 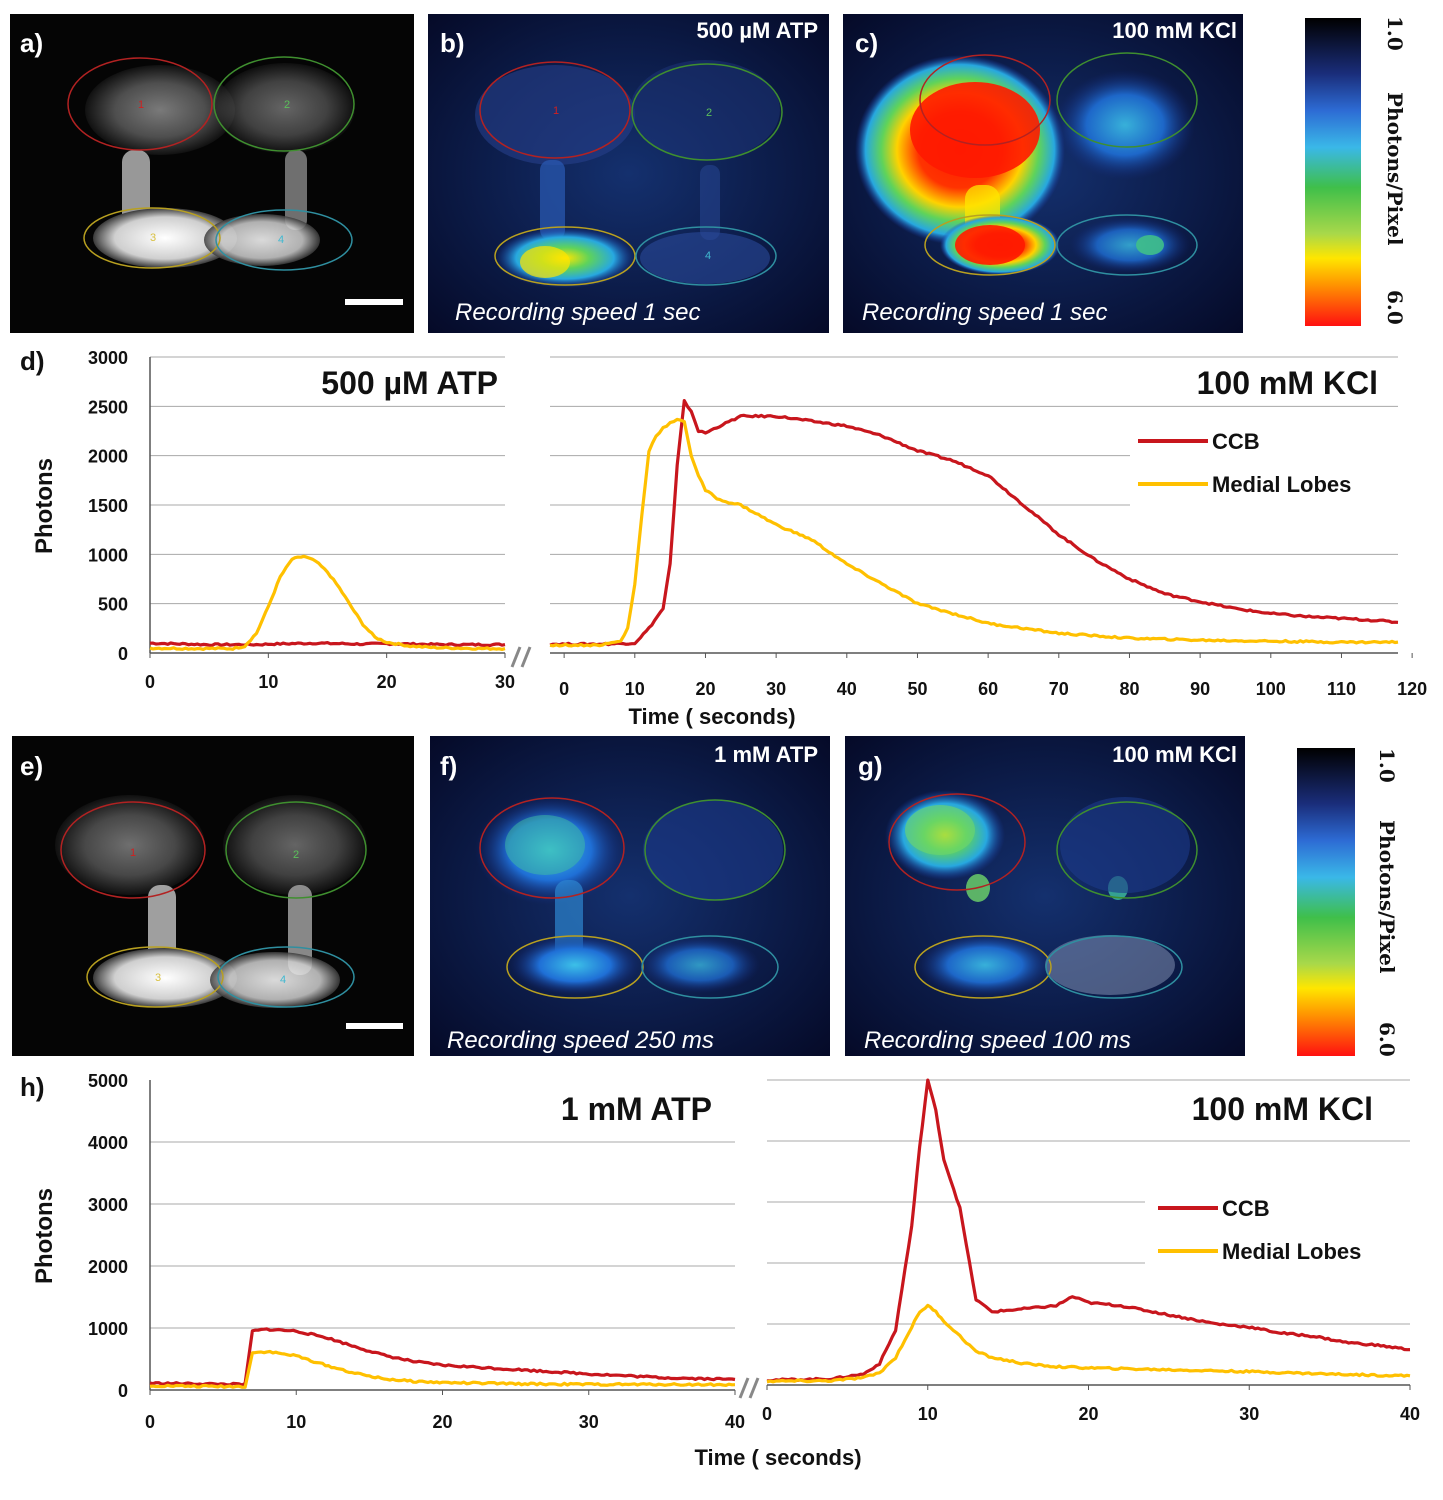 I want to click on y-tick-label: 2000, so click(x=108, y=1267).